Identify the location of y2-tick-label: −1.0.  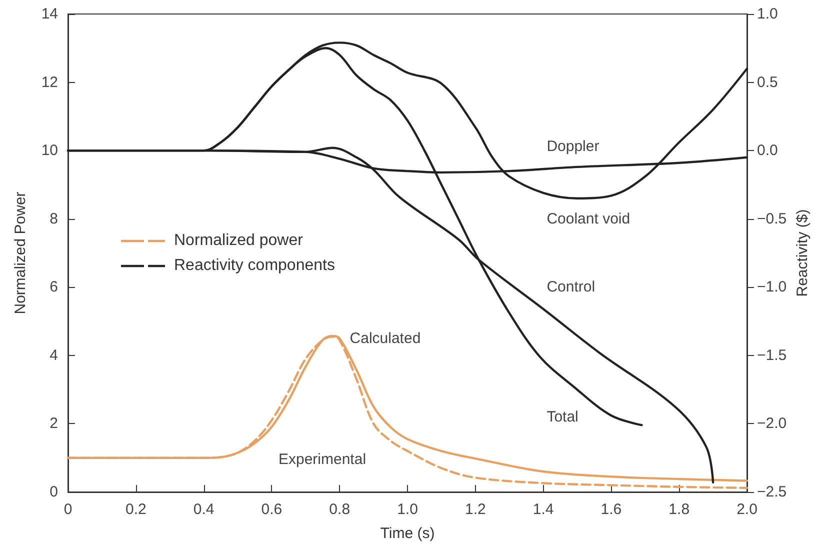
(772, 287).